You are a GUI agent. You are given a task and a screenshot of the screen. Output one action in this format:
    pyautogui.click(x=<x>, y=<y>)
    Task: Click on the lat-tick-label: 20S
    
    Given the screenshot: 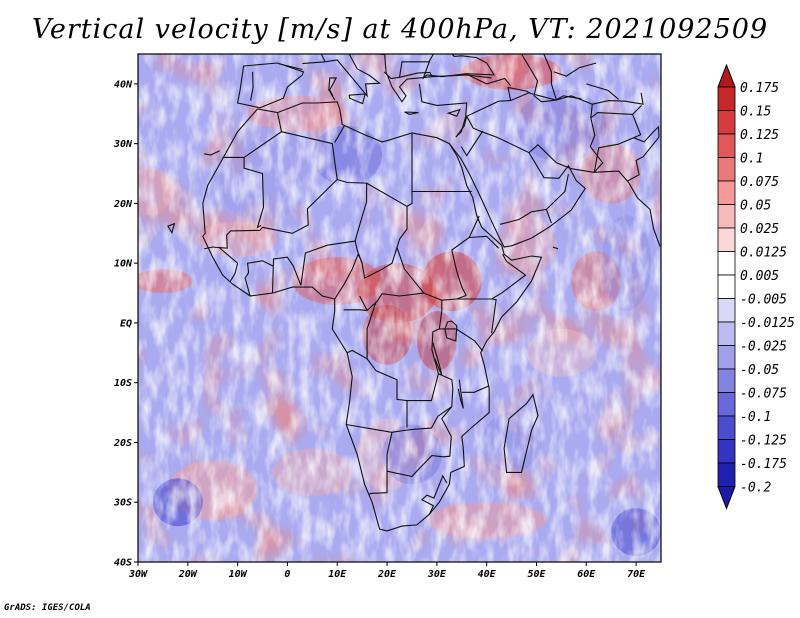 What is the action you would take?
    pyautogui.click(x=122, y=443)
    